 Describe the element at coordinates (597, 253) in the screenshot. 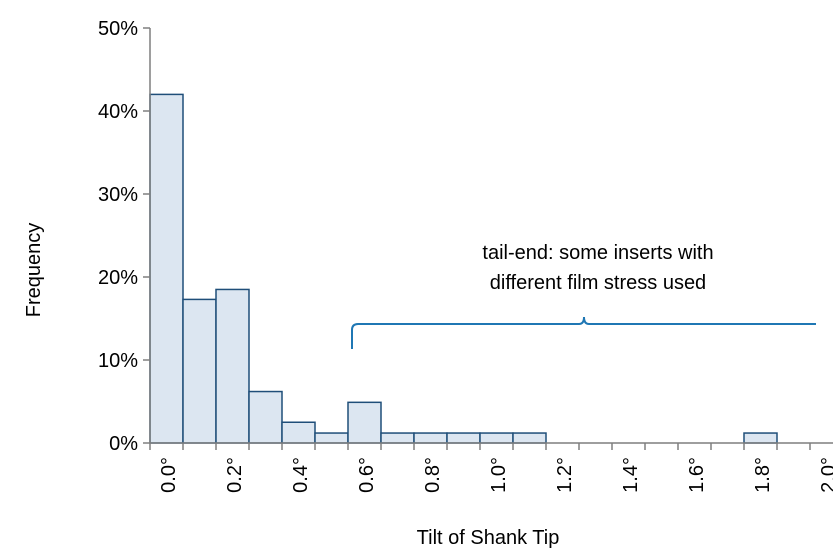

I see `annotation-line-1: tail-end: some inserts with` at that location.